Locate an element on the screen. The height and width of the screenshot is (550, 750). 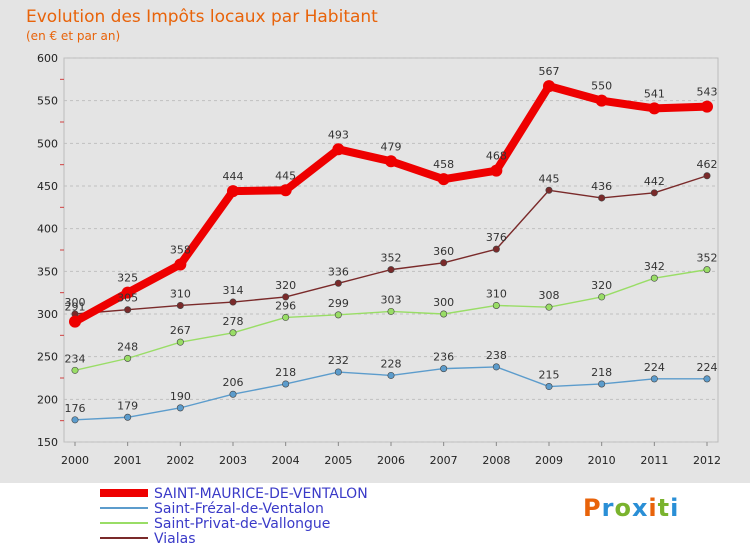
data-label: 228 is located at coordinates (391, 363).